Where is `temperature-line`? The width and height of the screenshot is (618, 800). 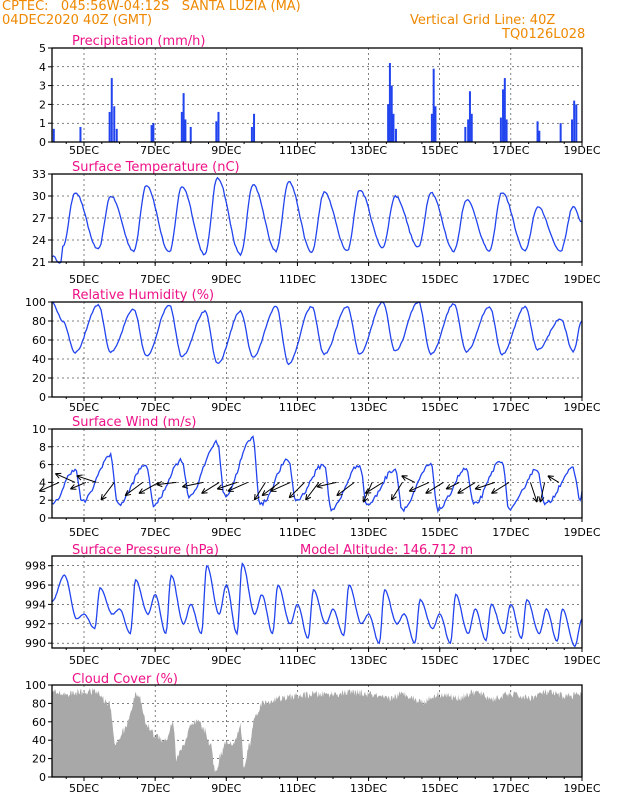 temperature-line is located at coordinates (317, 220).